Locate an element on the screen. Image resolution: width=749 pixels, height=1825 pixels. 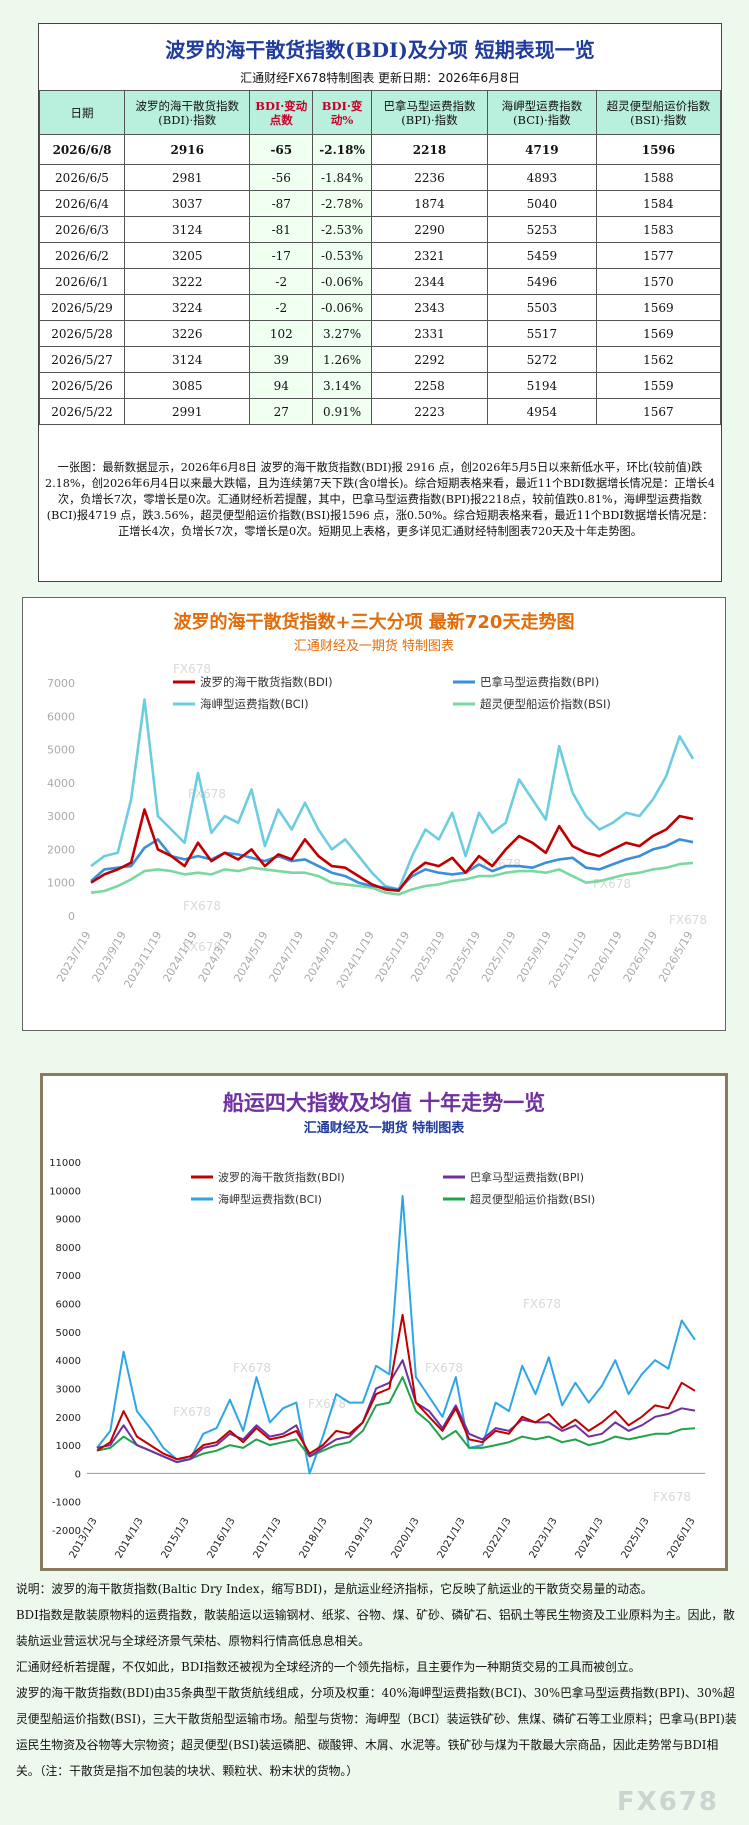
table-cell: 2343 is located at coordinates (429, 307).